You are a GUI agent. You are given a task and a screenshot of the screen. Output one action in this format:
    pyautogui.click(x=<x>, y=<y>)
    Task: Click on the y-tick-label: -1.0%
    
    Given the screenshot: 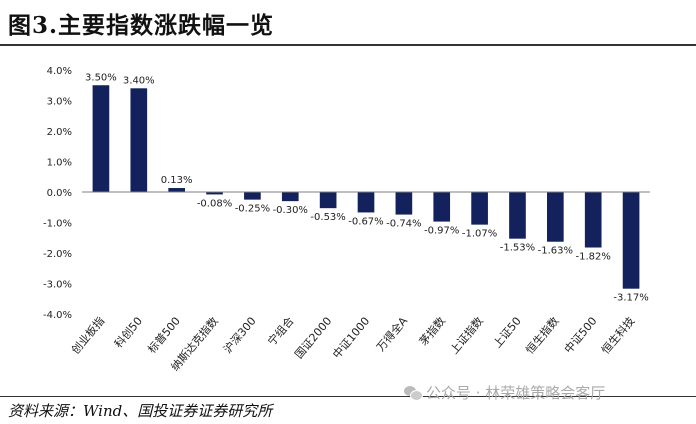 What is the action you would take?
    pyautogui.click(x=57, y=224)
    